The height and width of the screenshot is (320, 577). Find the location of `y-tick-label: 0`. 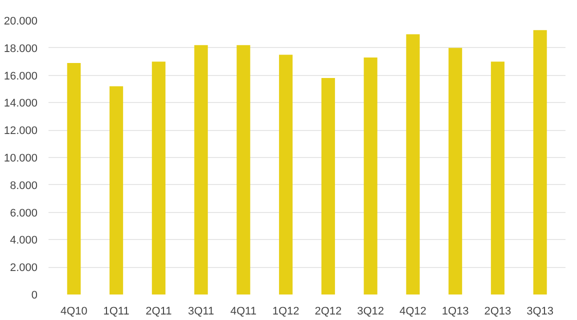

y-tick-label: 0 is located at coordinates (34, 296).